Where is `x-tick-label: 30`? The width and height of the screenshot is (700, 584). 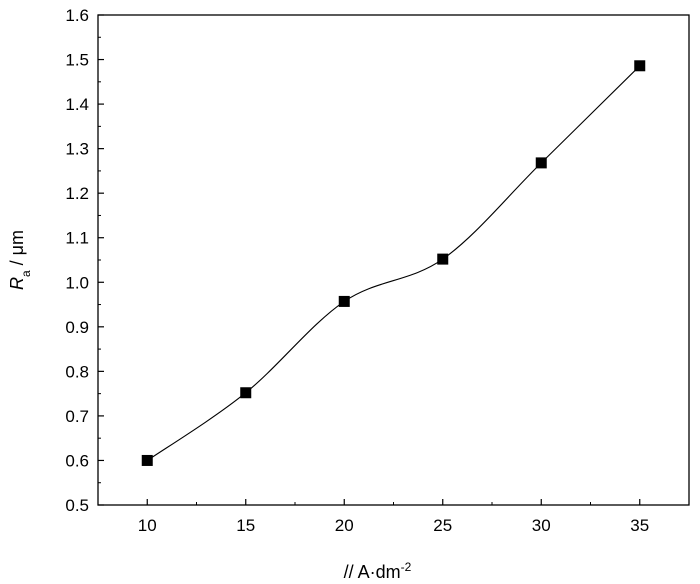 x-tick-label: 30 is located at coordinates (541, 525).